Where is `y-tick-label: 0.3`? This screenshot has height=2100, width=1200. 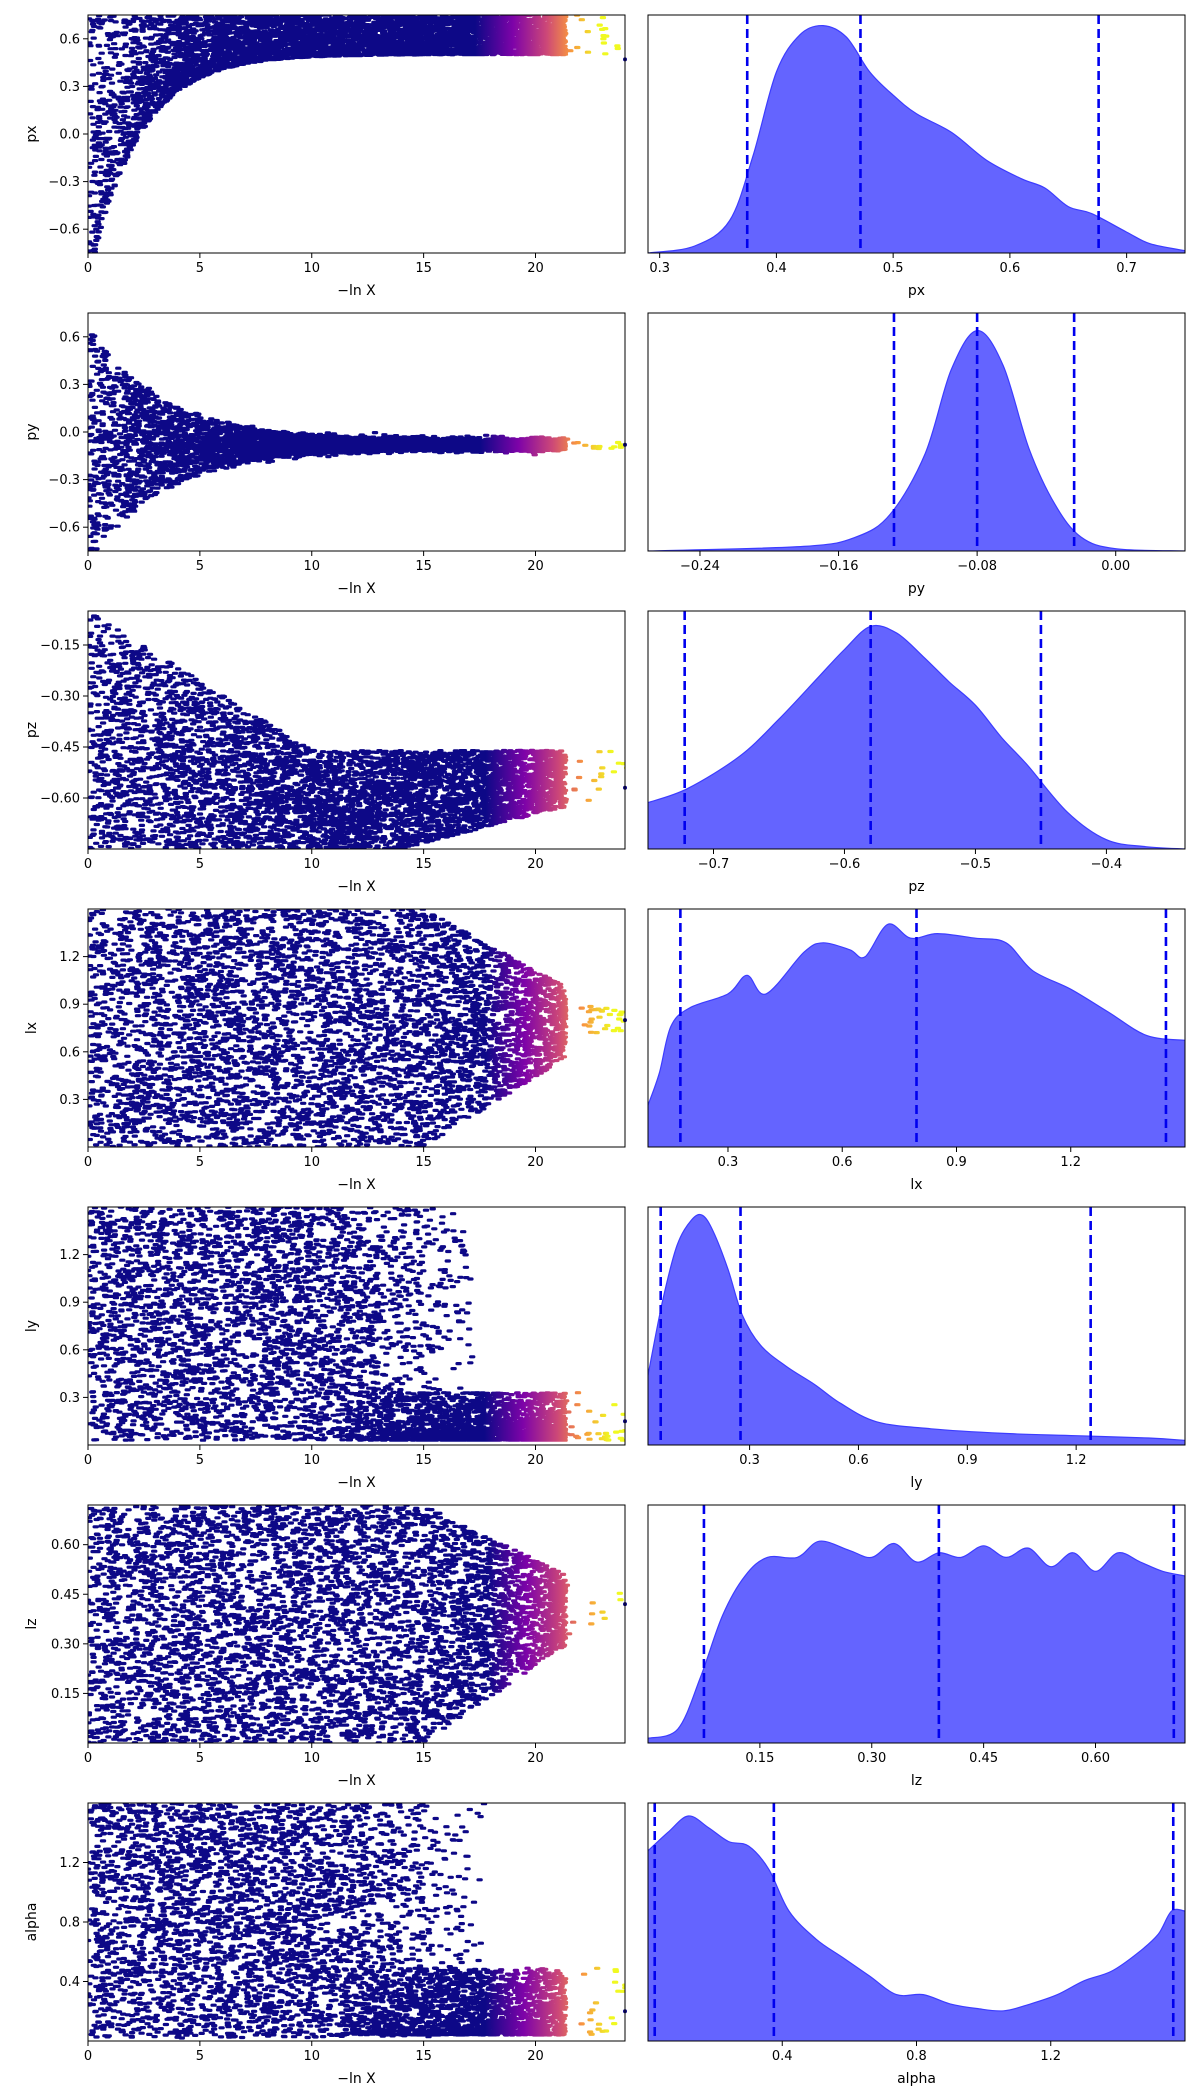 y-tick-label: 0.3 is located at coordinates (69, 1100).